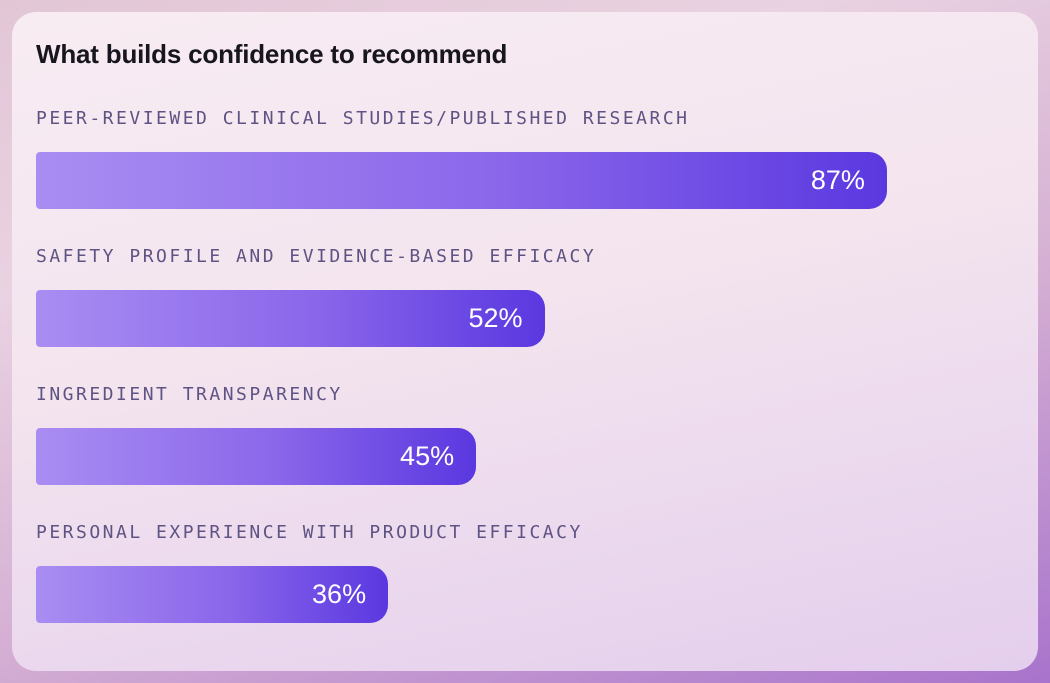  Describe the element at coordinates (256, 456) in the screenshot. I see `bar: 45%` at that location.